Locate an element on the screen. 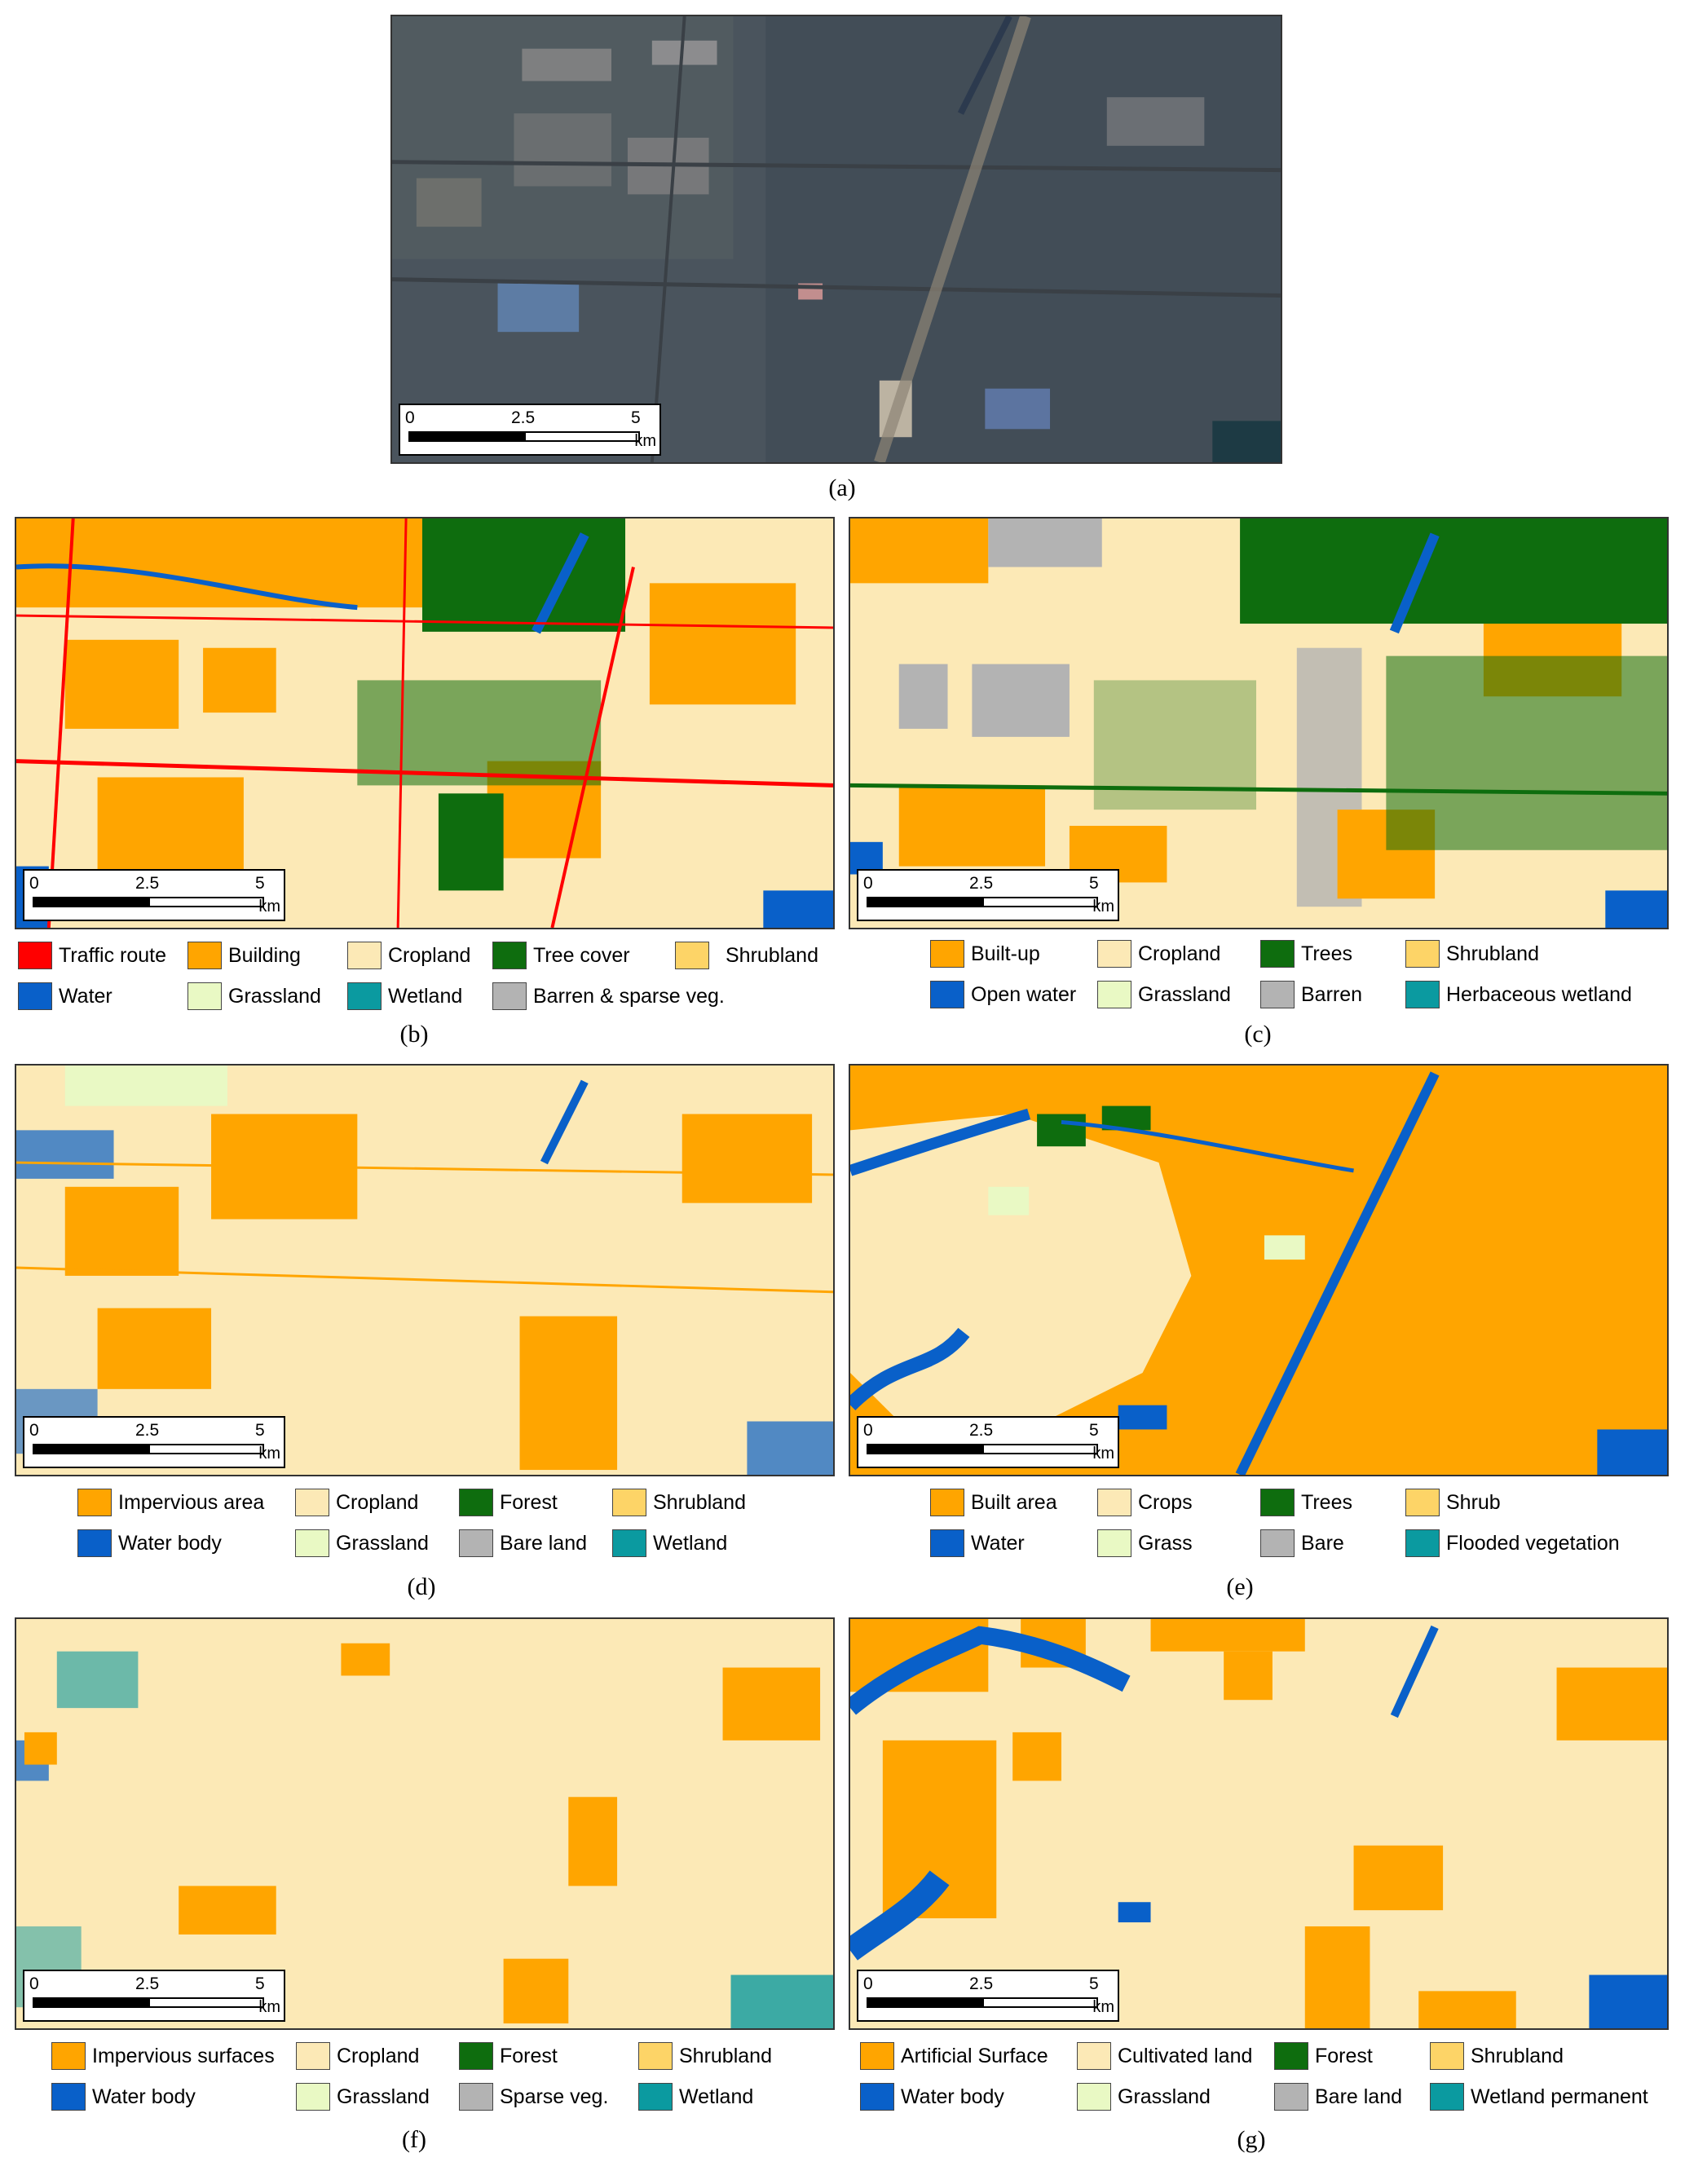  legend-item: Wetland permanent is located at coordinates (1539, 2097).